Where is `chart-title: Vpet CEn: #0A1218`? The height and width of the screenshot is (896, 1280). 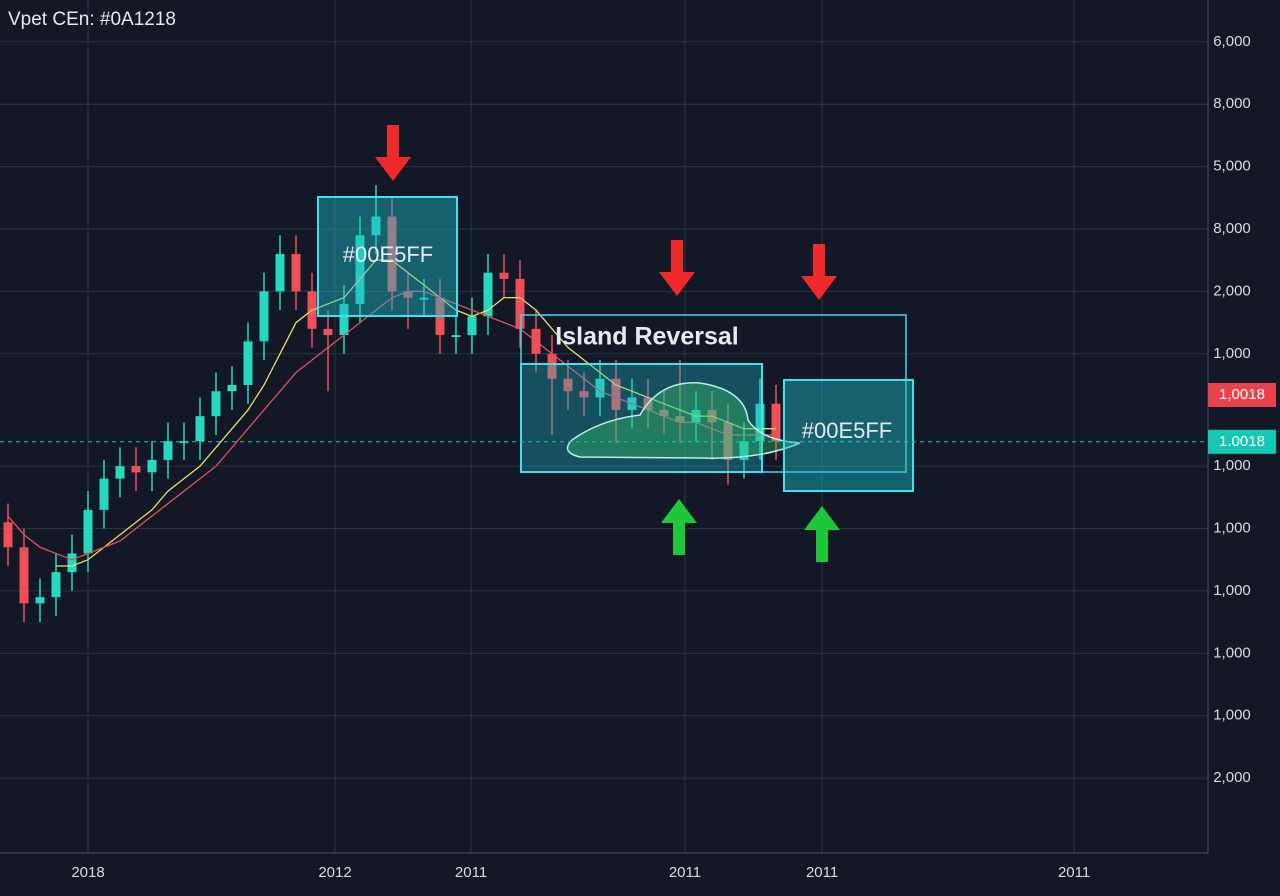 chart-title: Vpet CEn: #0A1218 is located at coordinates (92, 19).